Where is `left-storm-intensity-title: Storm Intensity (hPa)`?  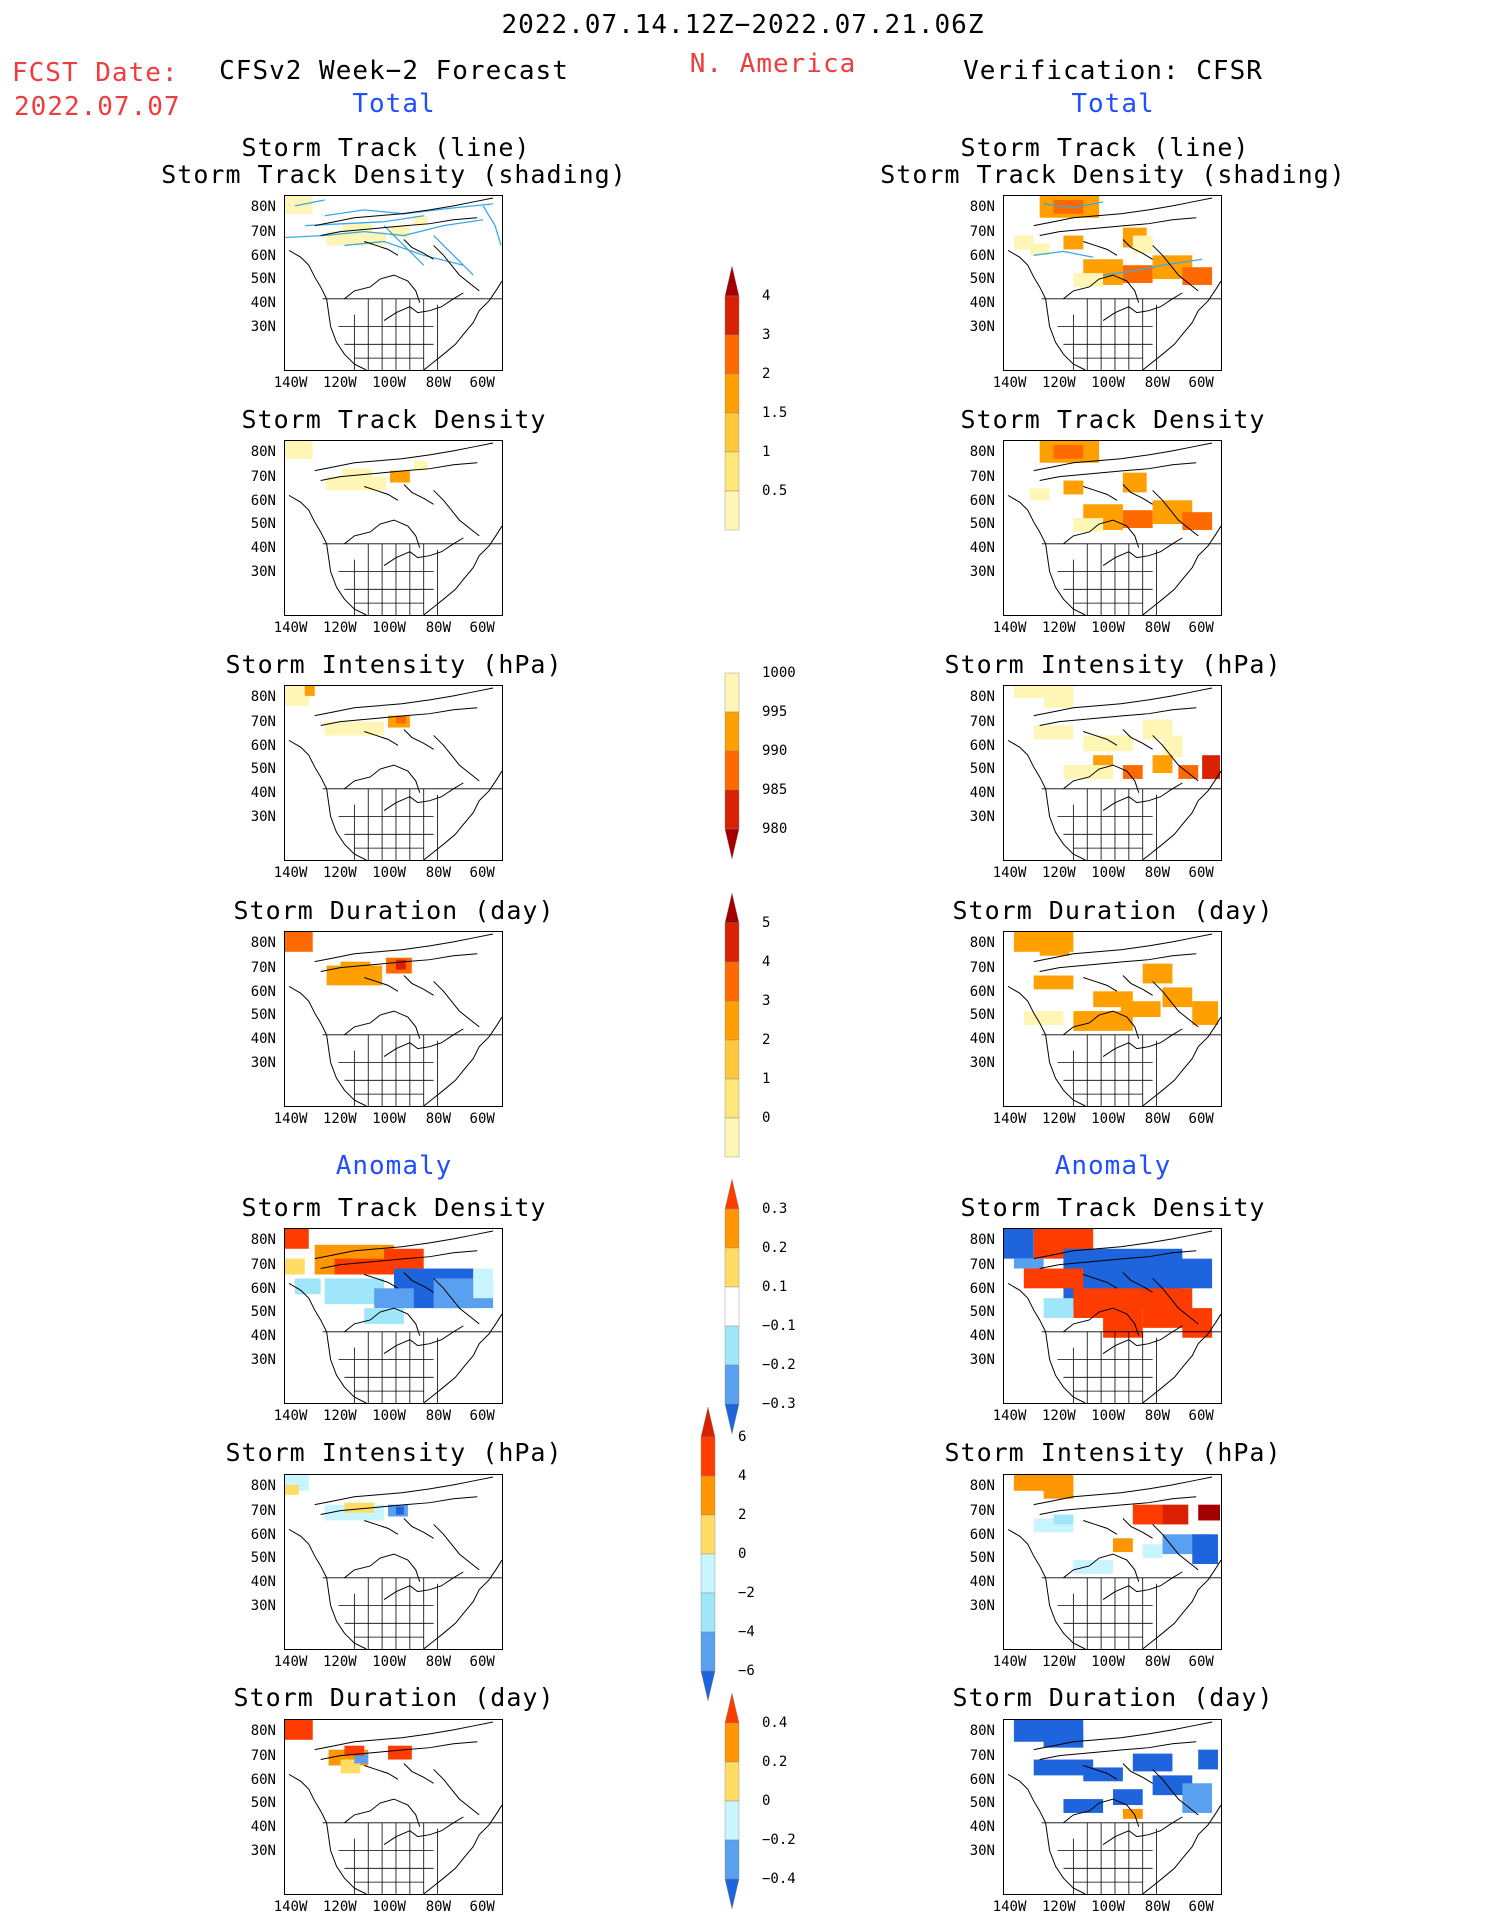
left-storm-intensity-title: Storm Intensity (hPa) is located at coordinates (394, 664).